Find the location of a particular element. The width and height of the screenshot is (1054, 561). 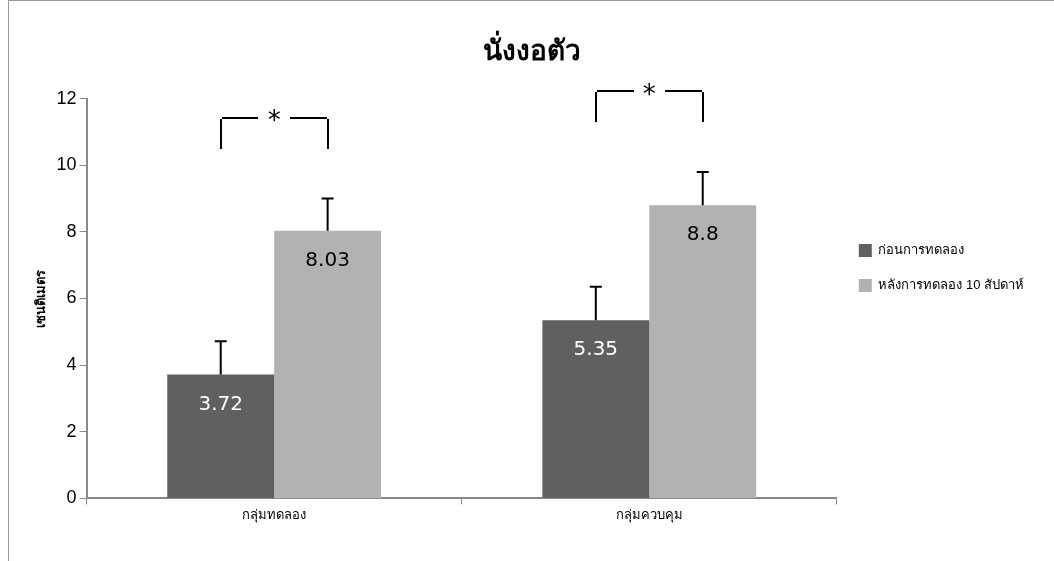

y-tick-label: 8 is located at coordinates (71, 230).